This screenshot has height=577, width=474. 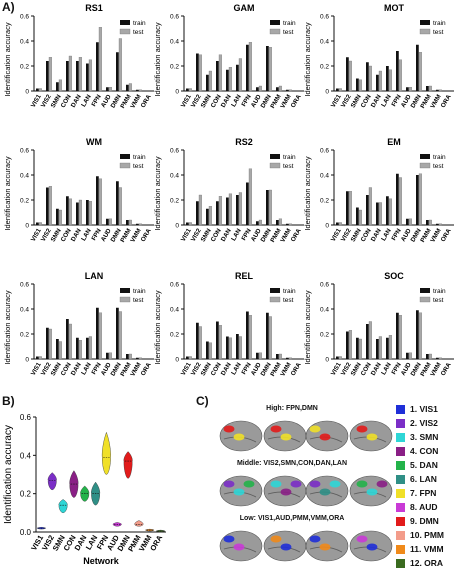 I want to click on violin-pmm, so click(x=139, y=523).